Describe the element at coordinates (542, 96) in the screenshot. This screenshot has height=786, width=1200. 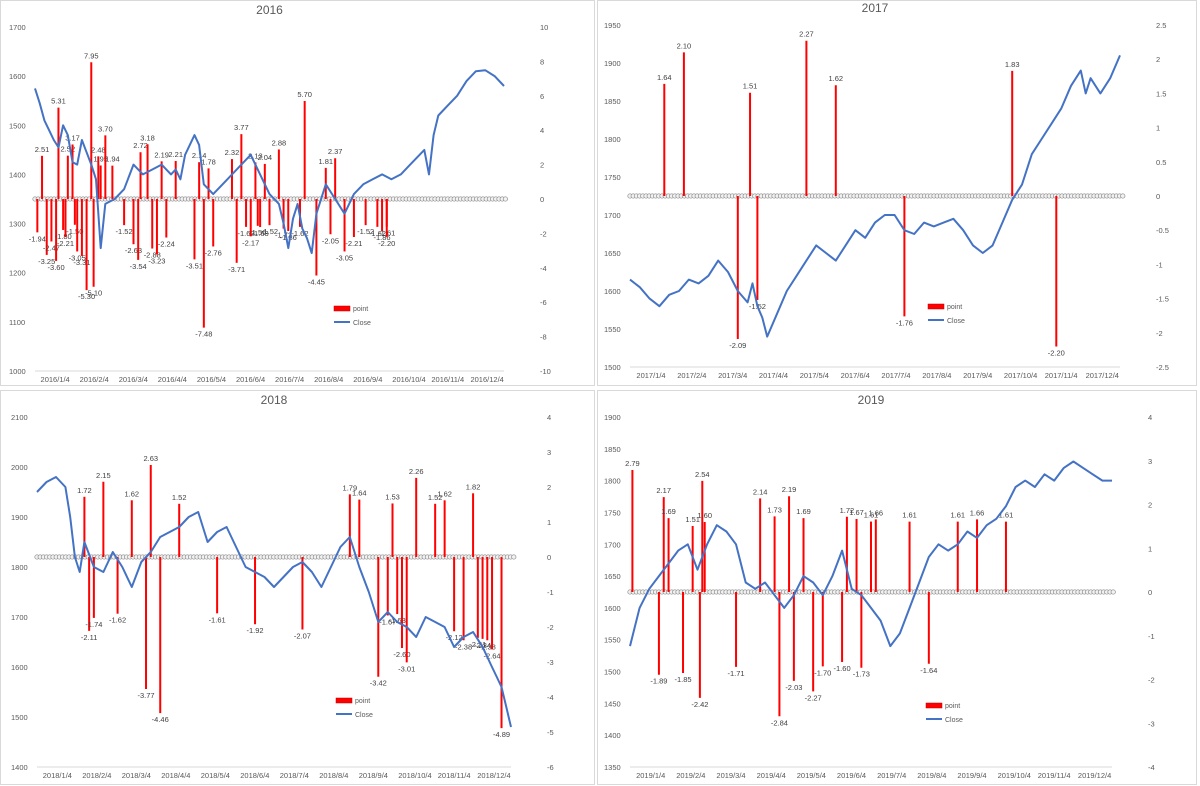
I see `y-right-tick-label: 6` at that location.